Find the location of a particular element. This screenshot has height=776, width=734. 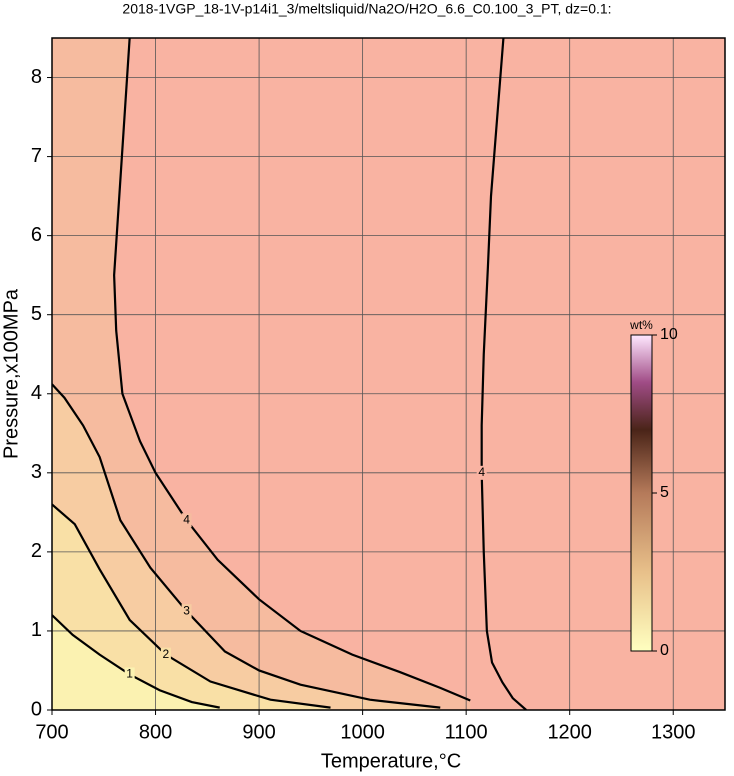

y-tick-label: 0 is located at coordinates (36, 709).